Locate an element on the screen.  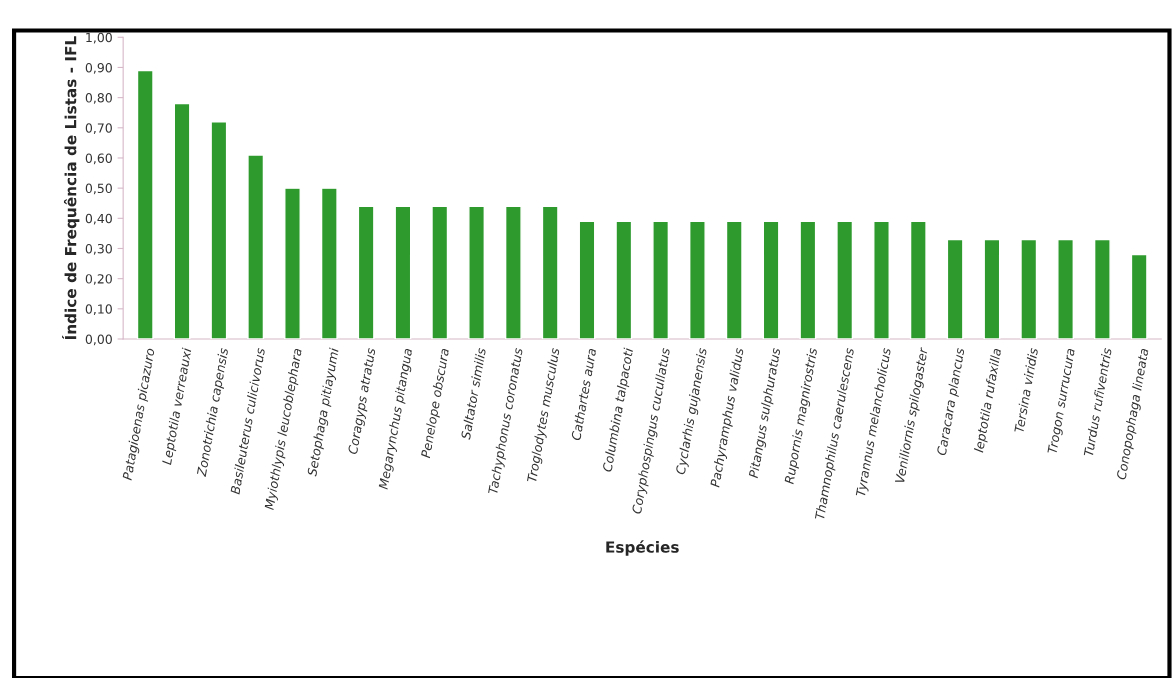
x-tick-label: Coragyps atratus is located at coordinates (362, 401).